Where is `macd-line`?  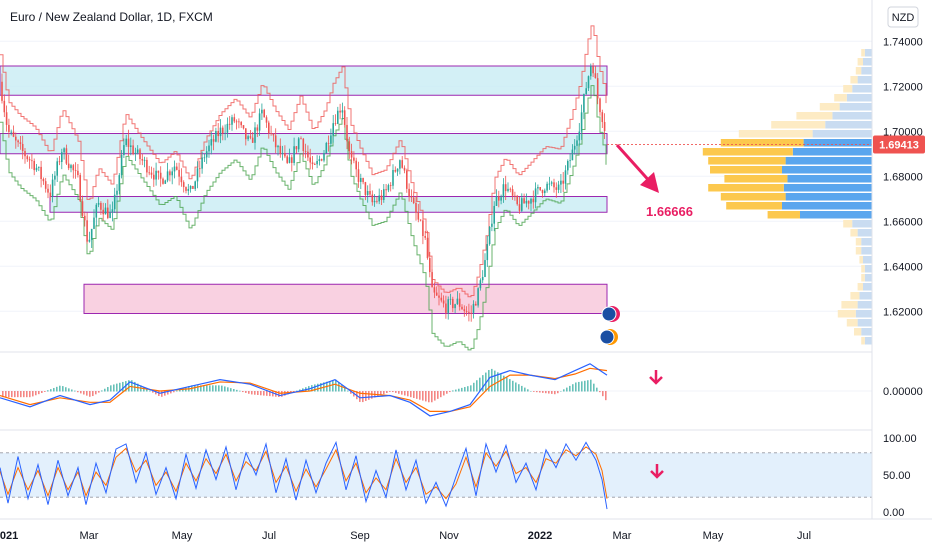 macd-line is located at coordinates (304, 390).